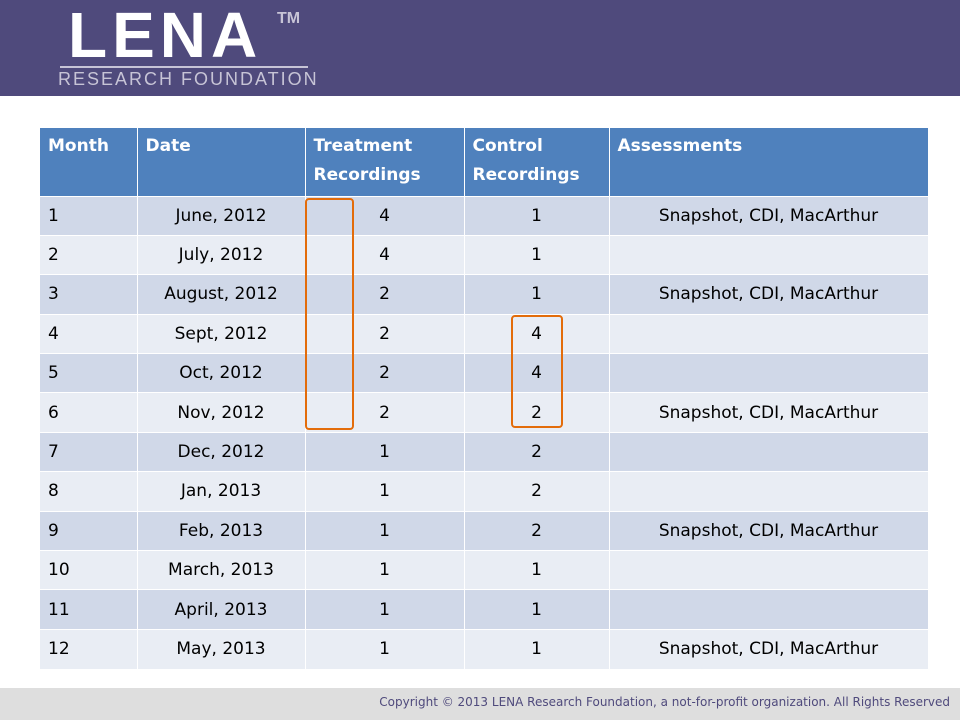 This screenshot has height=720, width=960. Describe the element at coordinates (221, 570) in the screenshot. I see `date-cell: March, 2013` at that location.